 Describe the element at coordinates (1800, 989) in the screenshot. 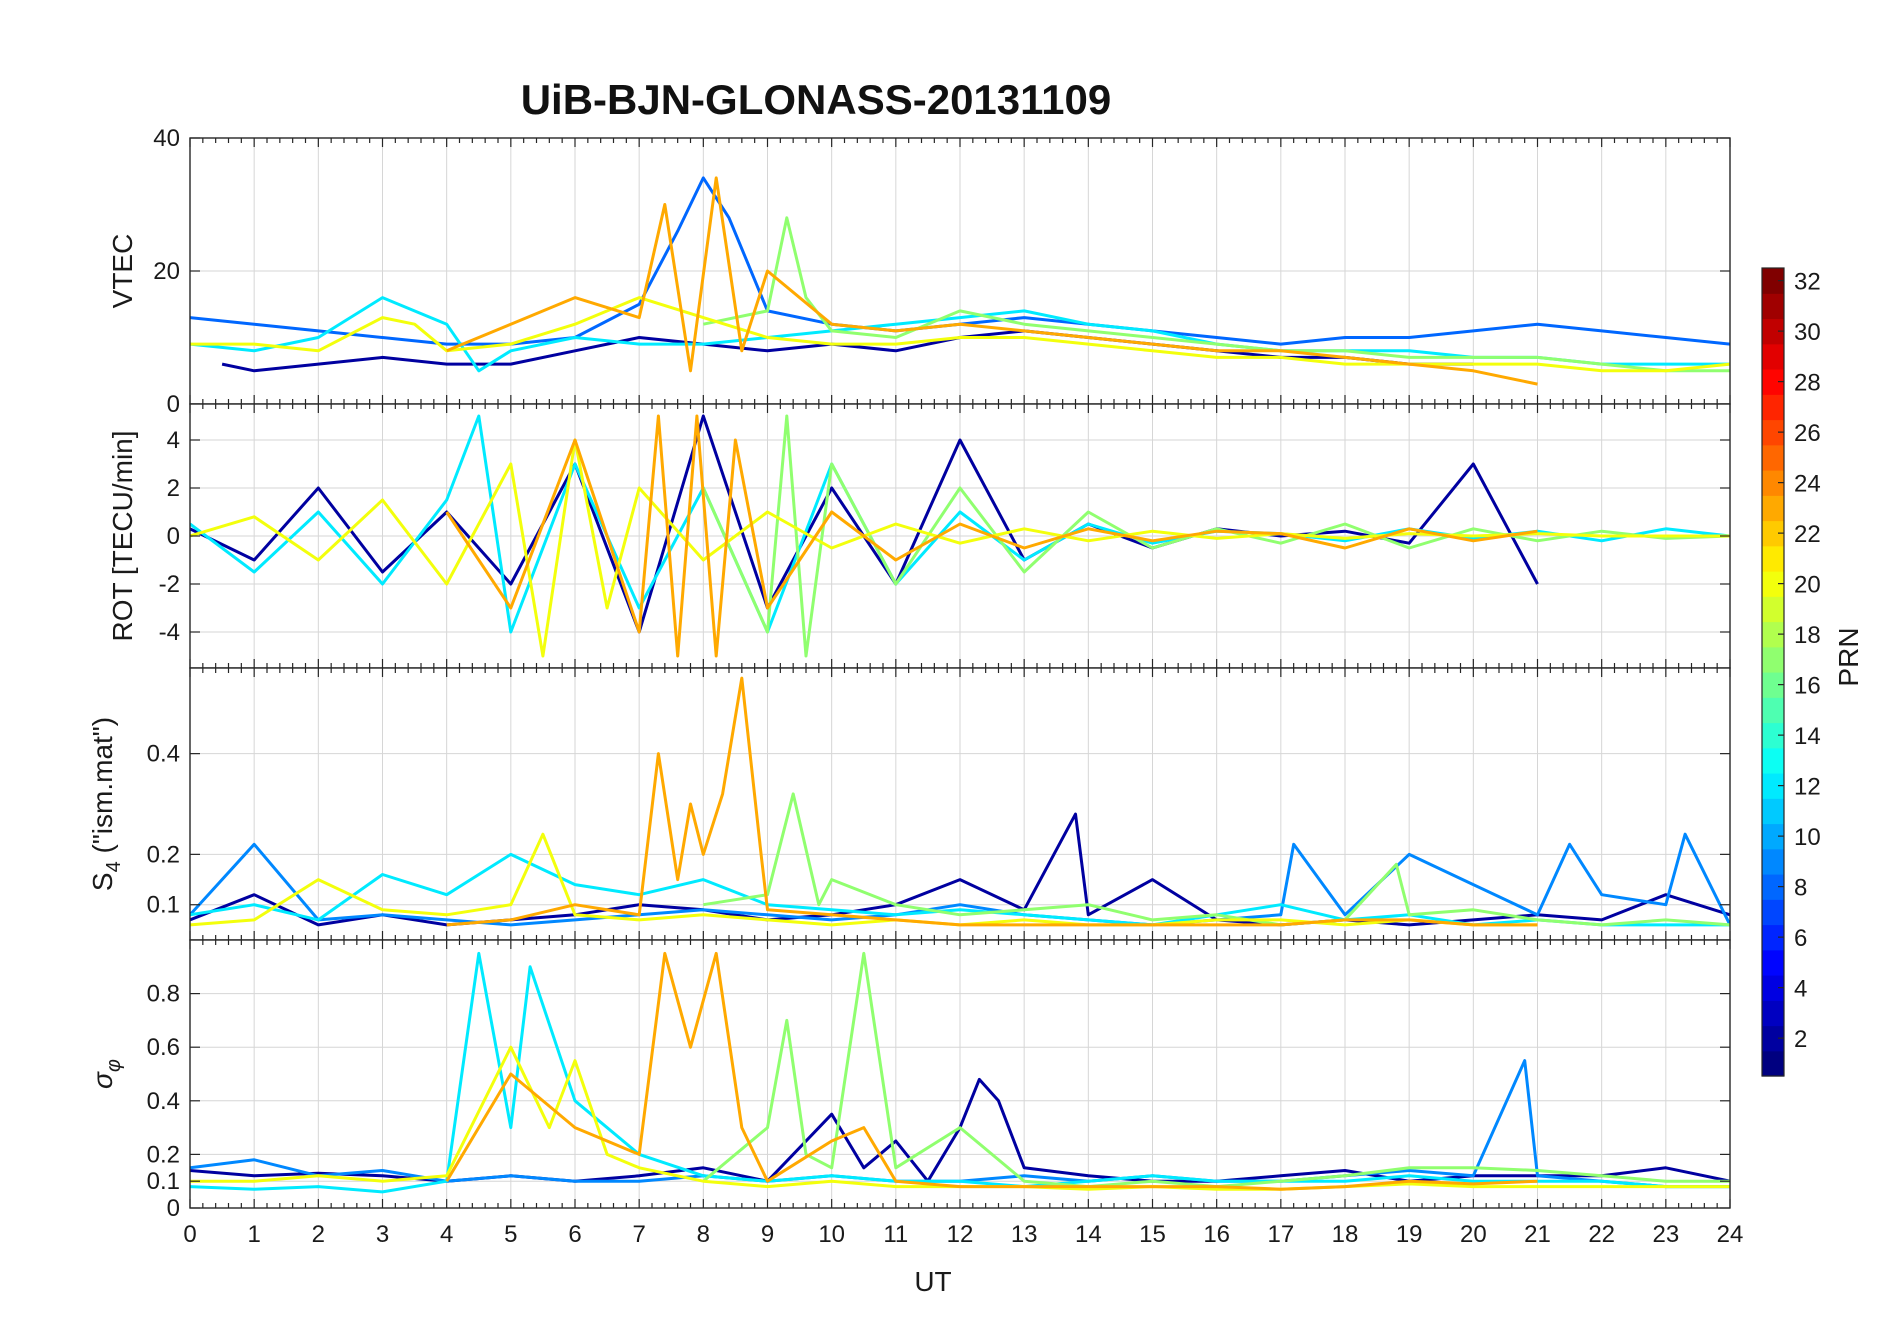

I see `colorbar-tick-label: 4` at that location.